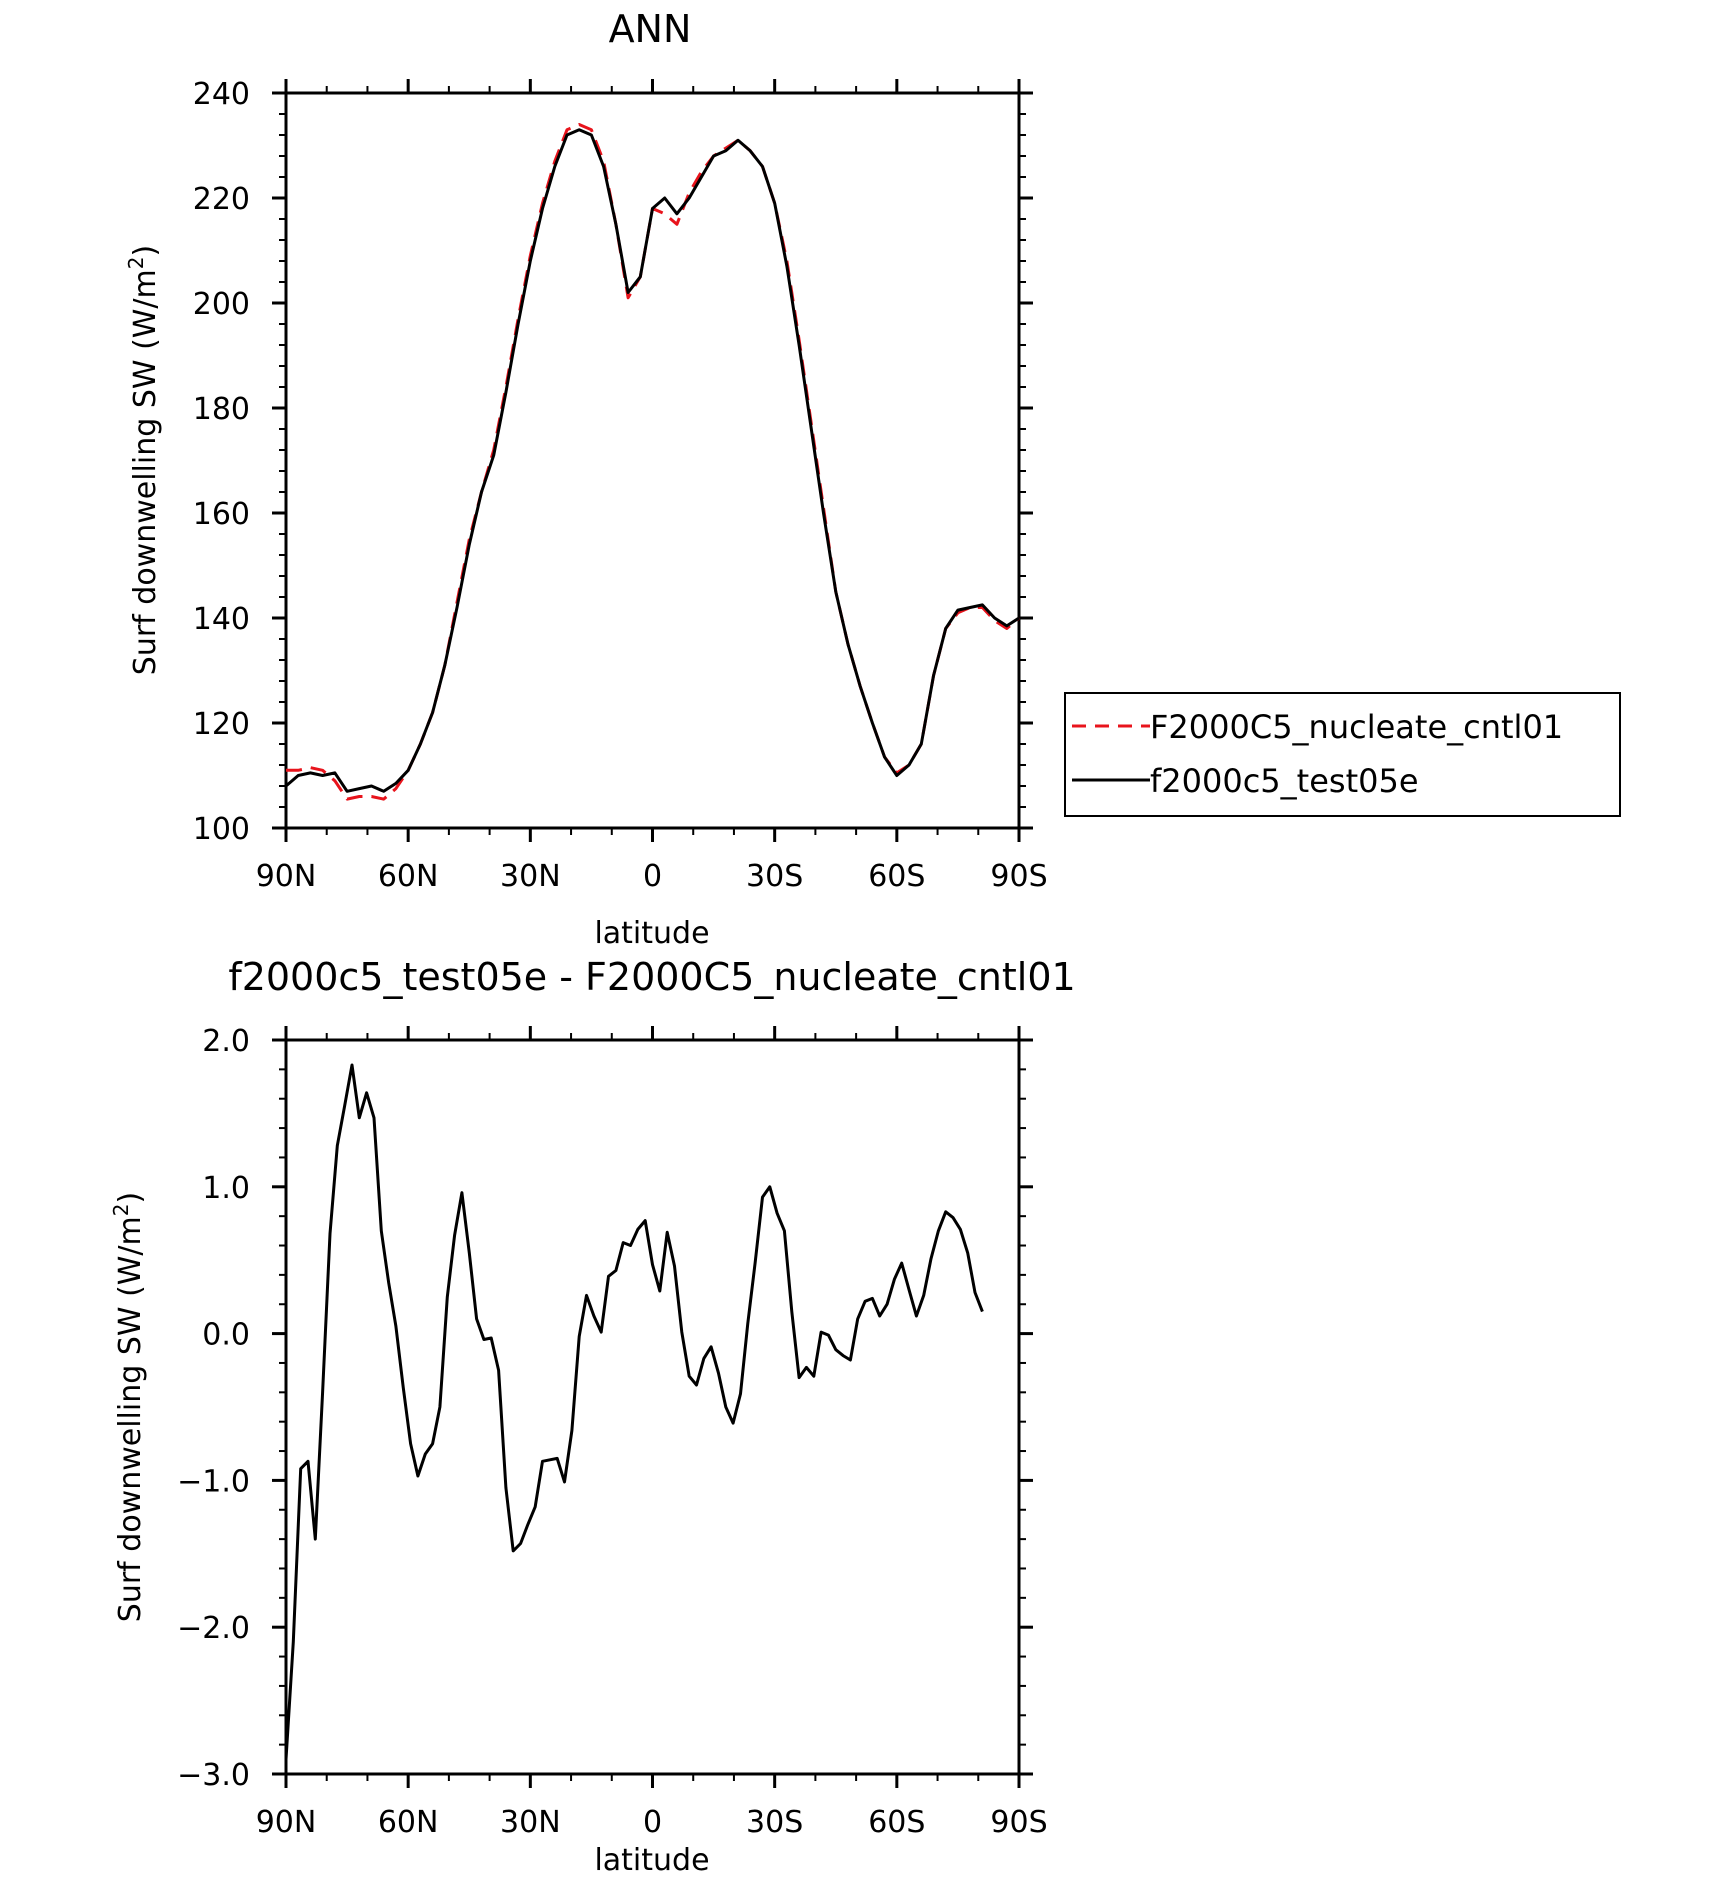 This screenshot has height=1877, width=1710. What do you see at coordinates (213, 1481) in the screenshot?
I see `y-tick-label: −1.0` at bounding box center [213, 1481].